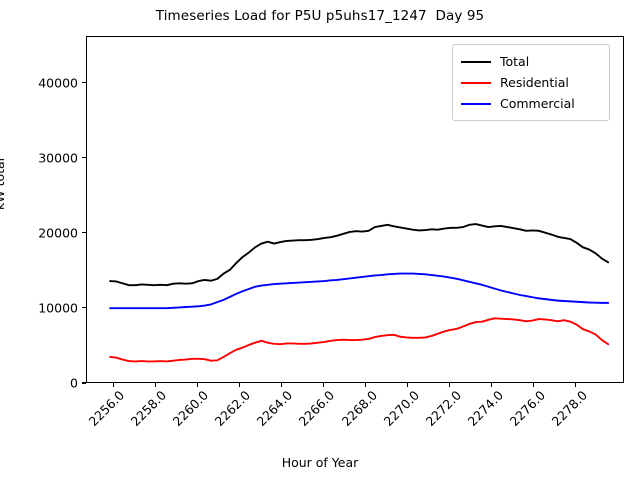 This screenshot has width=640, height=483. I want to click on legend-item-commercial: Commercial, so click(531, 103).